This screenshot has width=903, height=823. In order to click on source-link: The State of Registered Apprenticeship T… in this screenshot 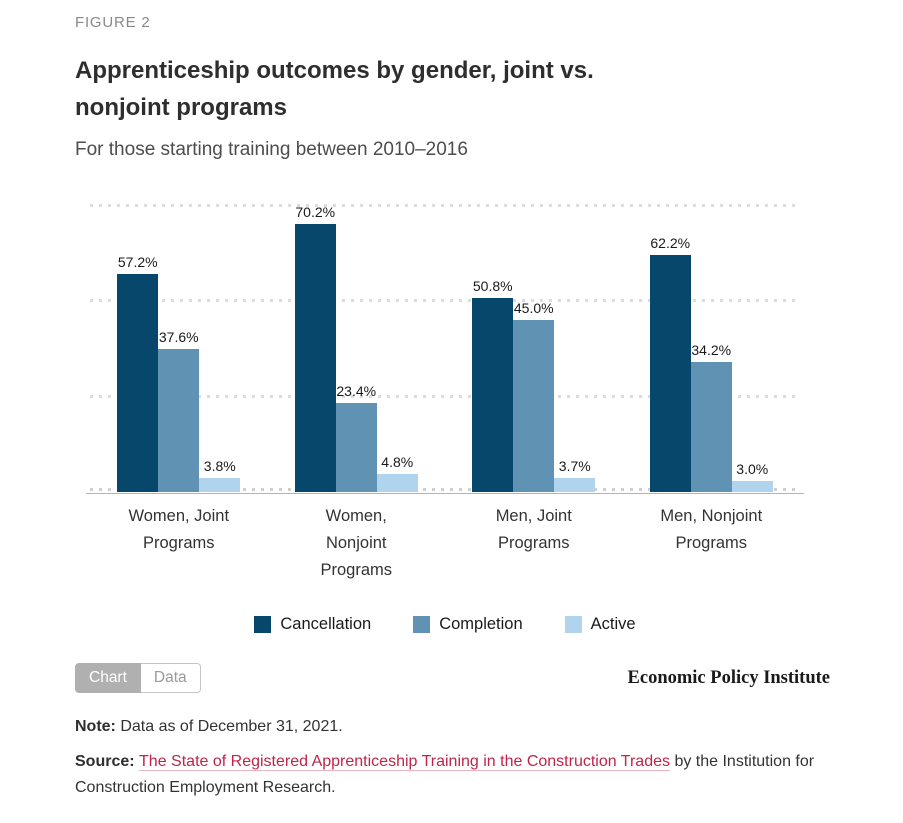, I will do `click(404, 762)`.